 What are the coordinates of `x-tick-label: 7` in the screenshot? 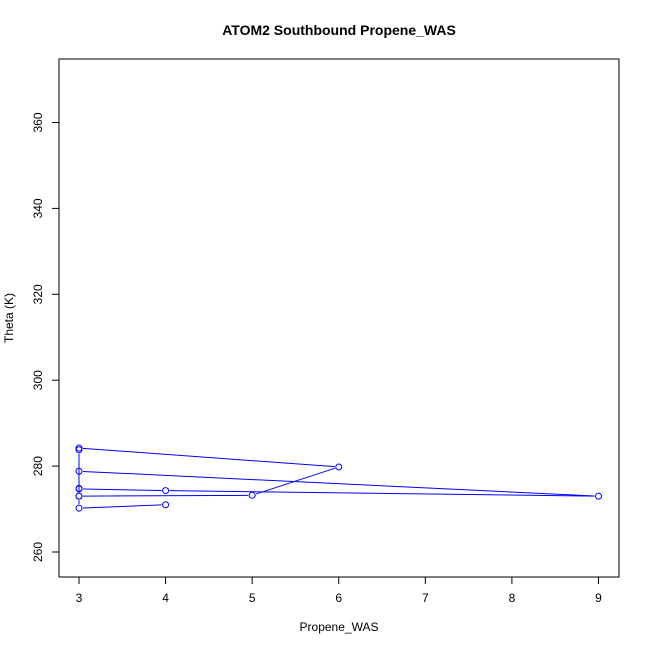 It's located at (425, 598).